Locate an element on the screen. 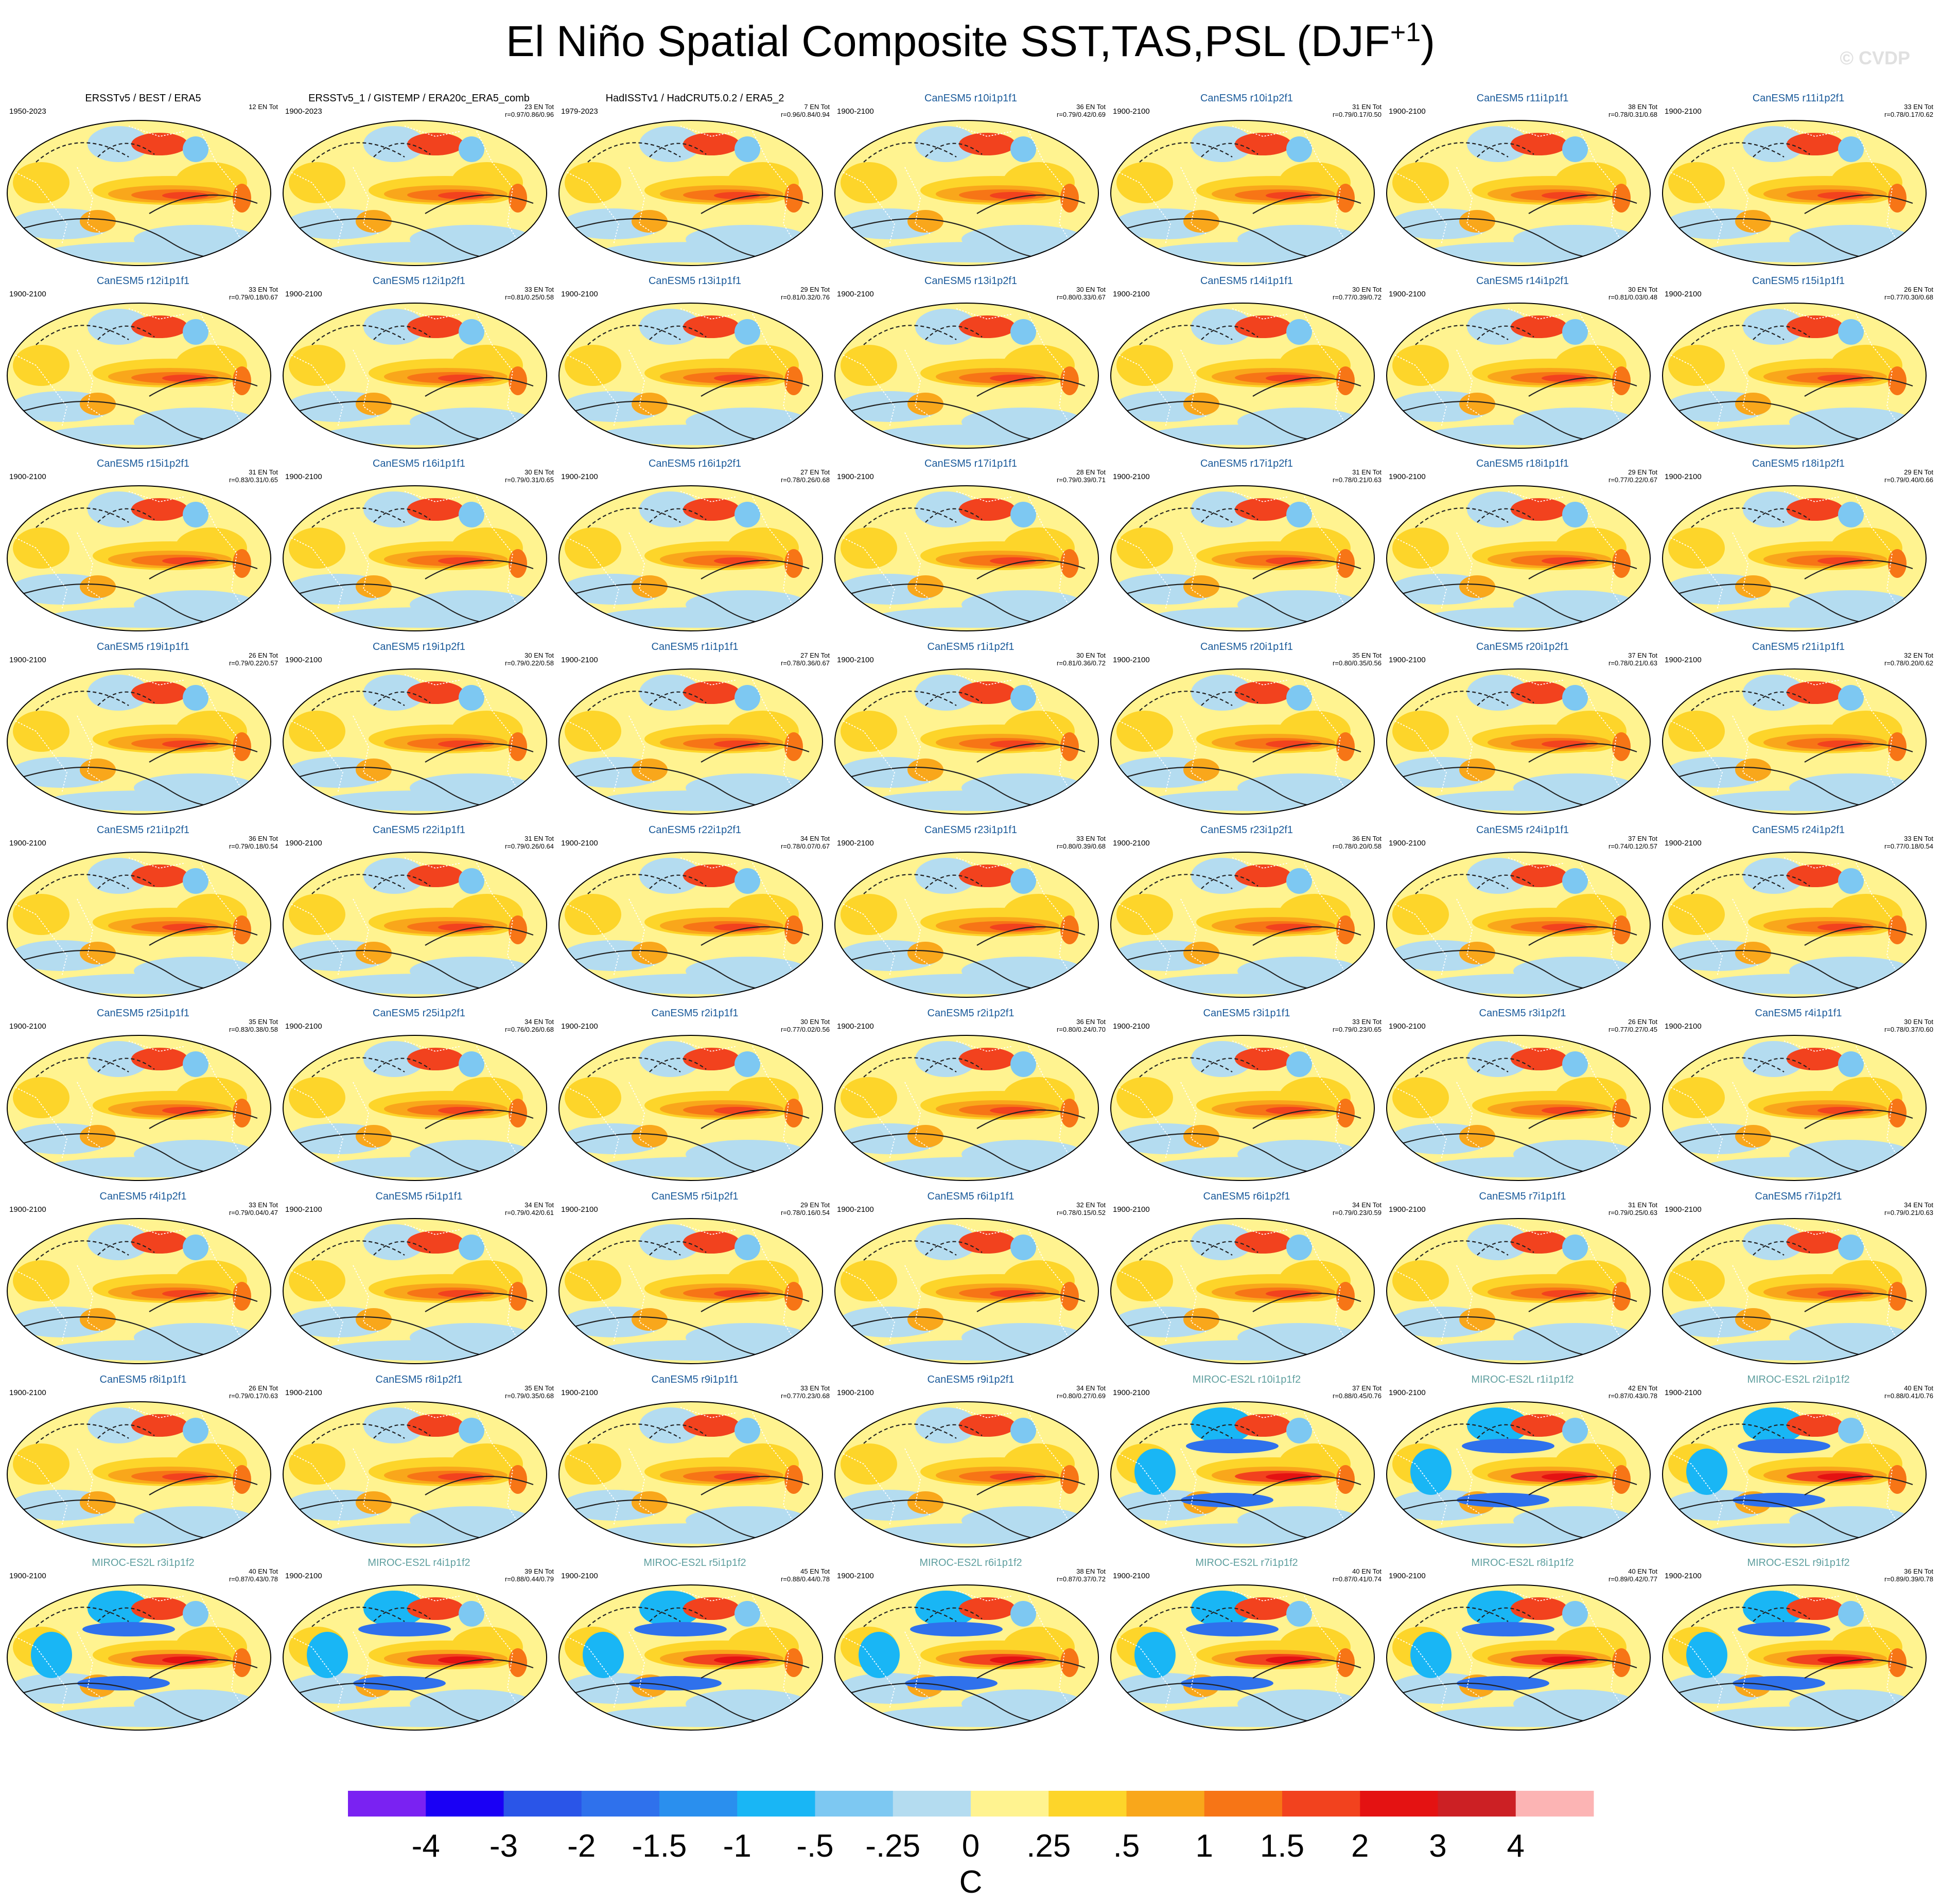  panel-event-count: 32 EN Tot r=0.78/0.15/0.52 is located at coordinates (1081, 1209).